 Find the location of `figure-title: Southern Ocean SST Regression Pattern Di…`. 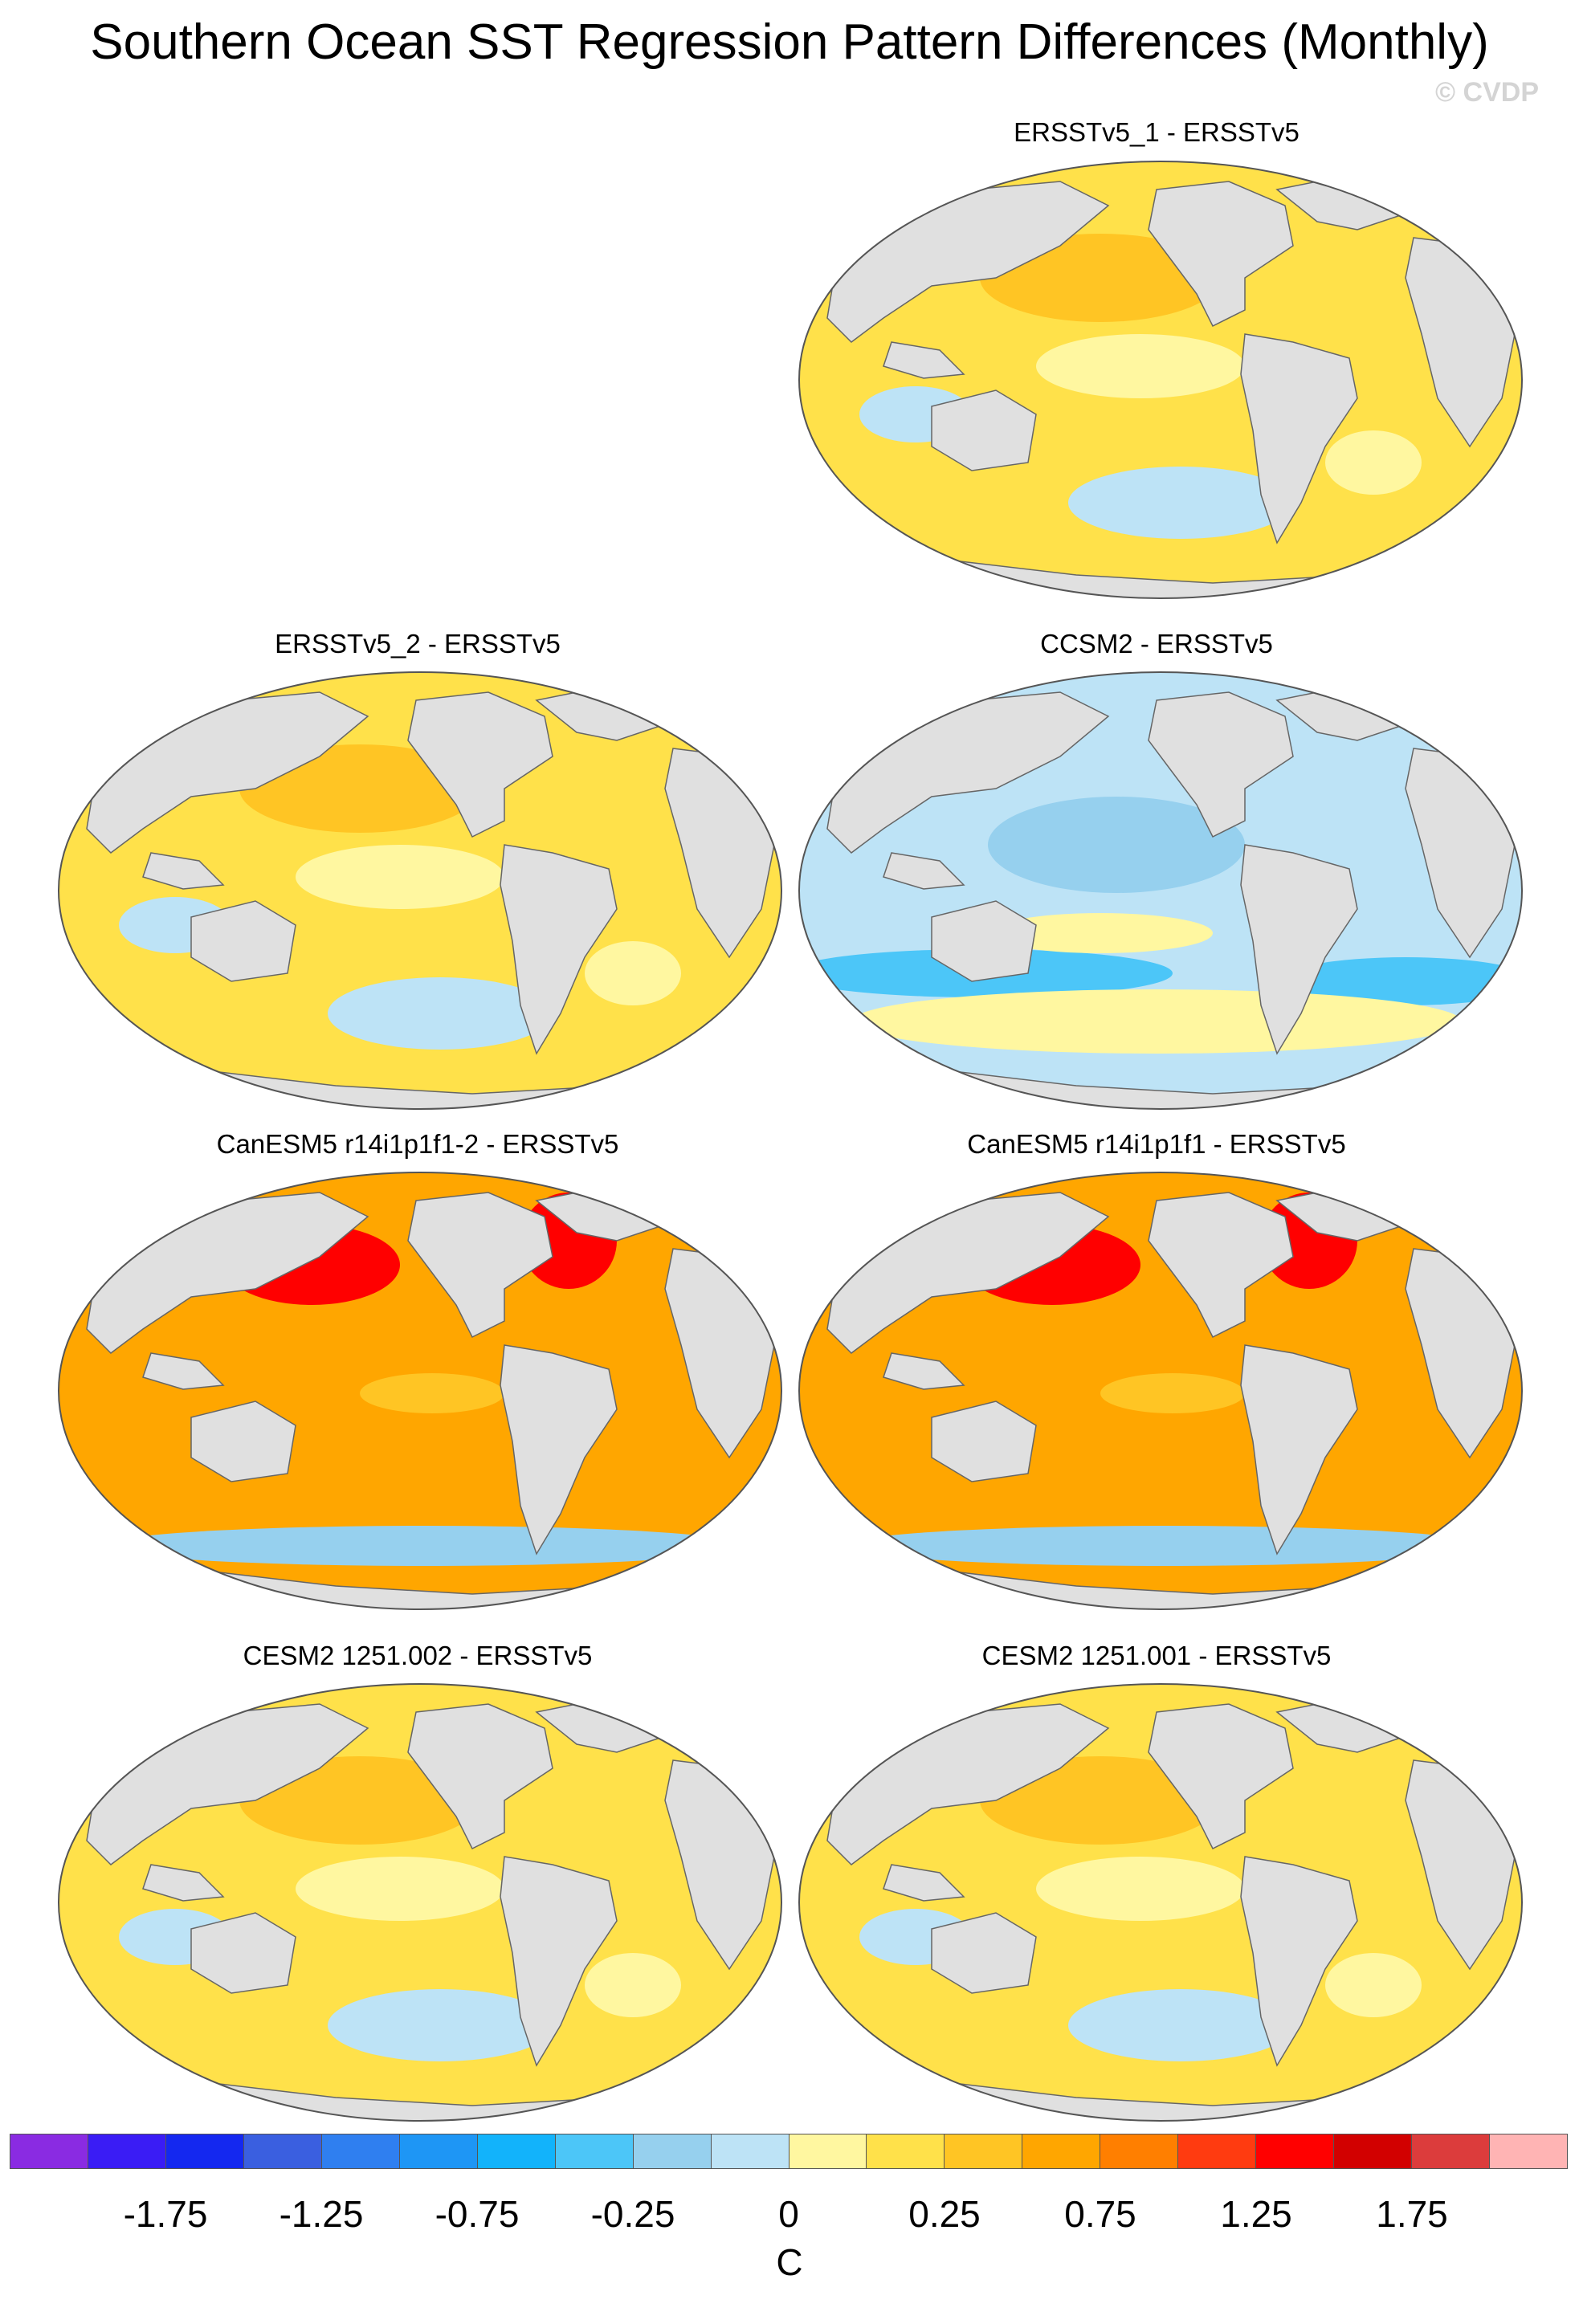

figure-title: Southern Ocean SST Regression Pattern Di… is located at coordinates (789, 42).